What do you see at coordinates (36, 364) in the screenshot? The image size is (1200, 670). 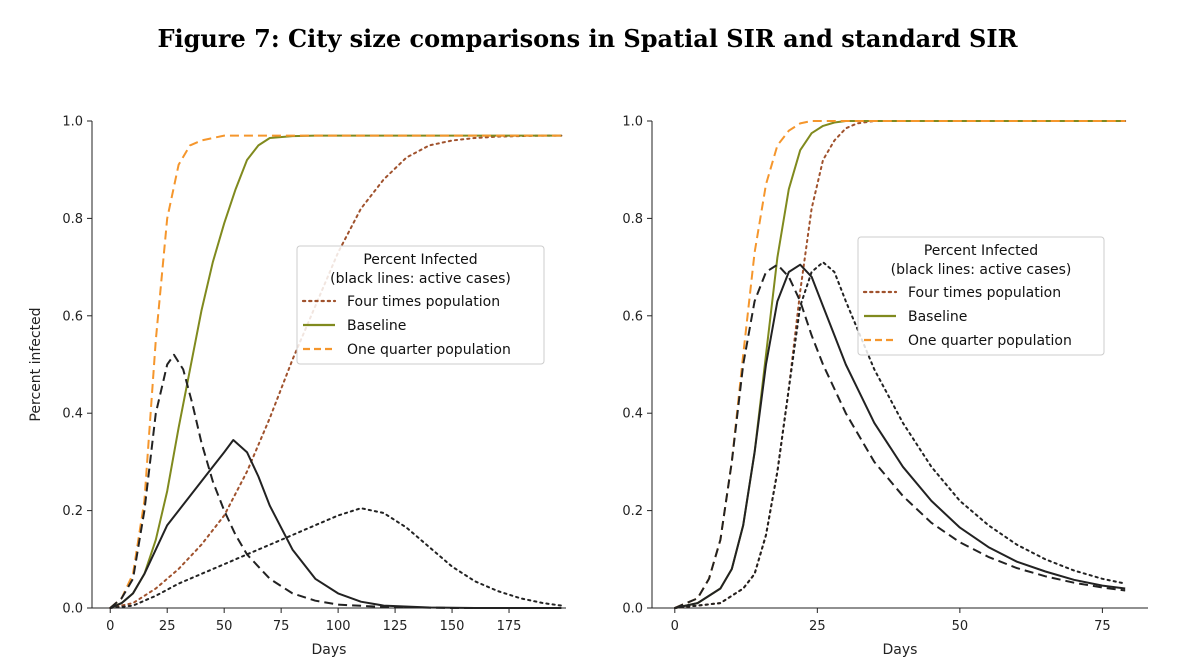 I see `y-axis-label: Percent infected` at bounding box center [36, 364].